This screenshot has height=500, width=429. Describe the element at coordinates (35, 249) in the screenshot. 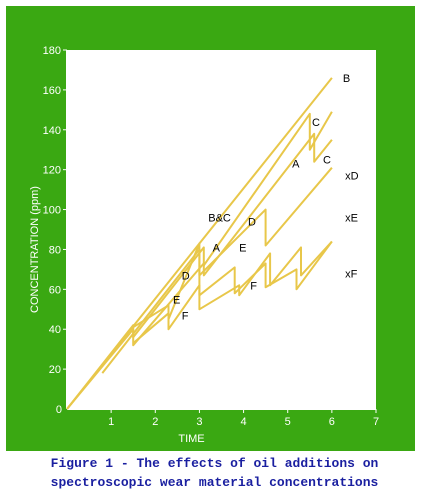

I see `y-axis-label: CONCENTRATION (ppm)` at that location.